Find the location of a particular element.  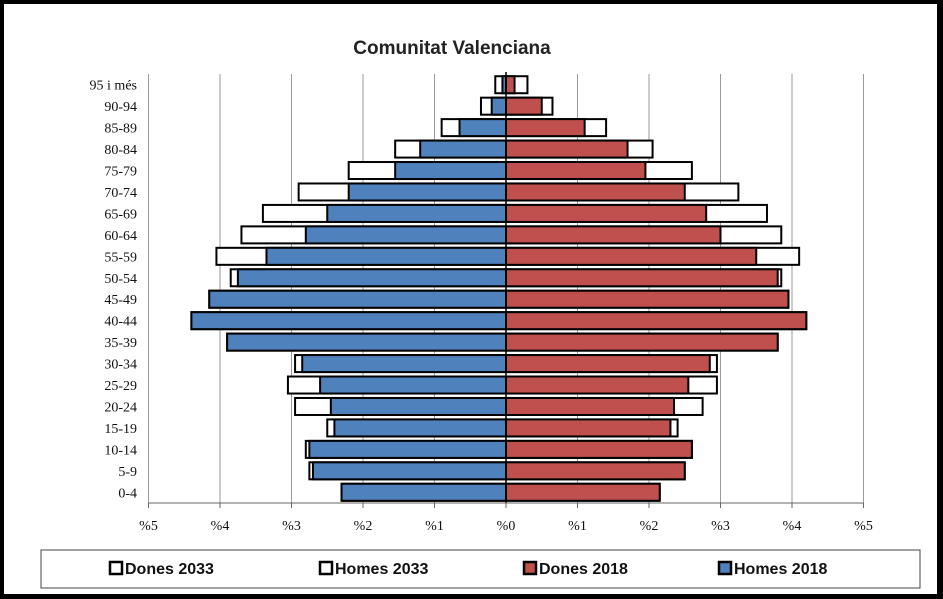

x-tick-label-7: %2 is located at coordinates (649, 526).